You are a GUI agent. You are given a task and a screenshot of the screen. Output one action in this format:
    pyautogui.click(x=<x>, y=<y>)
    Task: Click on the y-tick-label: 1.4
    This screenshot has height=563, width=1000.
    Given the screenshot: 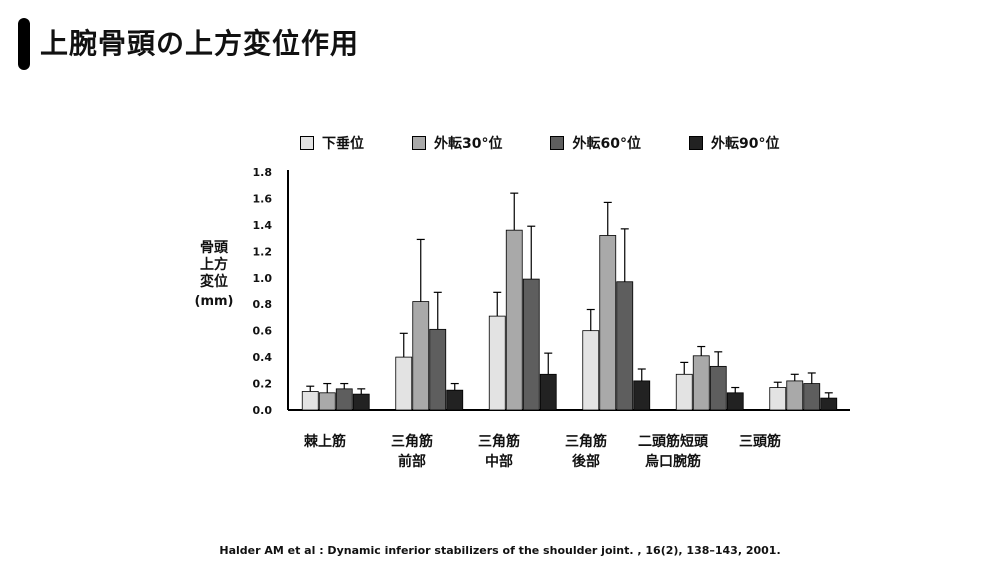 What is the action you would take?
    pyautogui.click(x=263, y=225)
    